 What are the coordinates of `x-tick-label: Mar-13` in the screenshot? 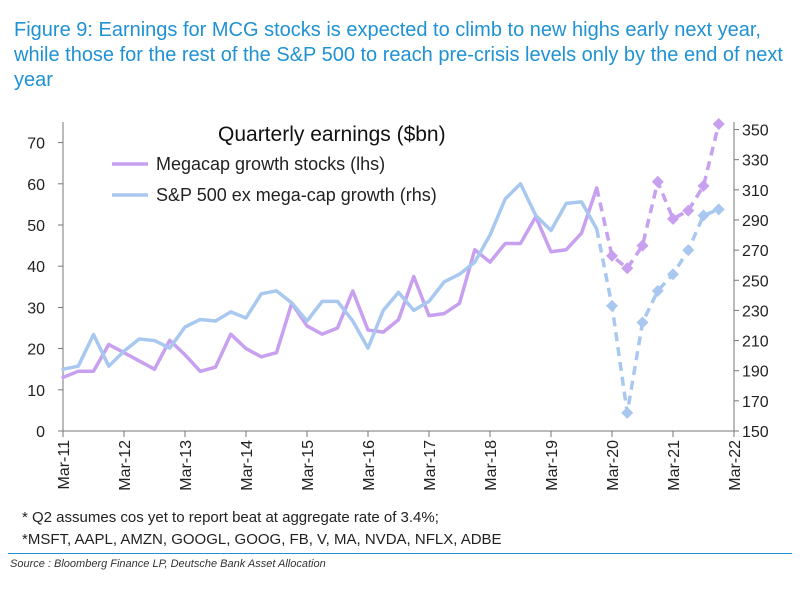 It's located at (186, 465).